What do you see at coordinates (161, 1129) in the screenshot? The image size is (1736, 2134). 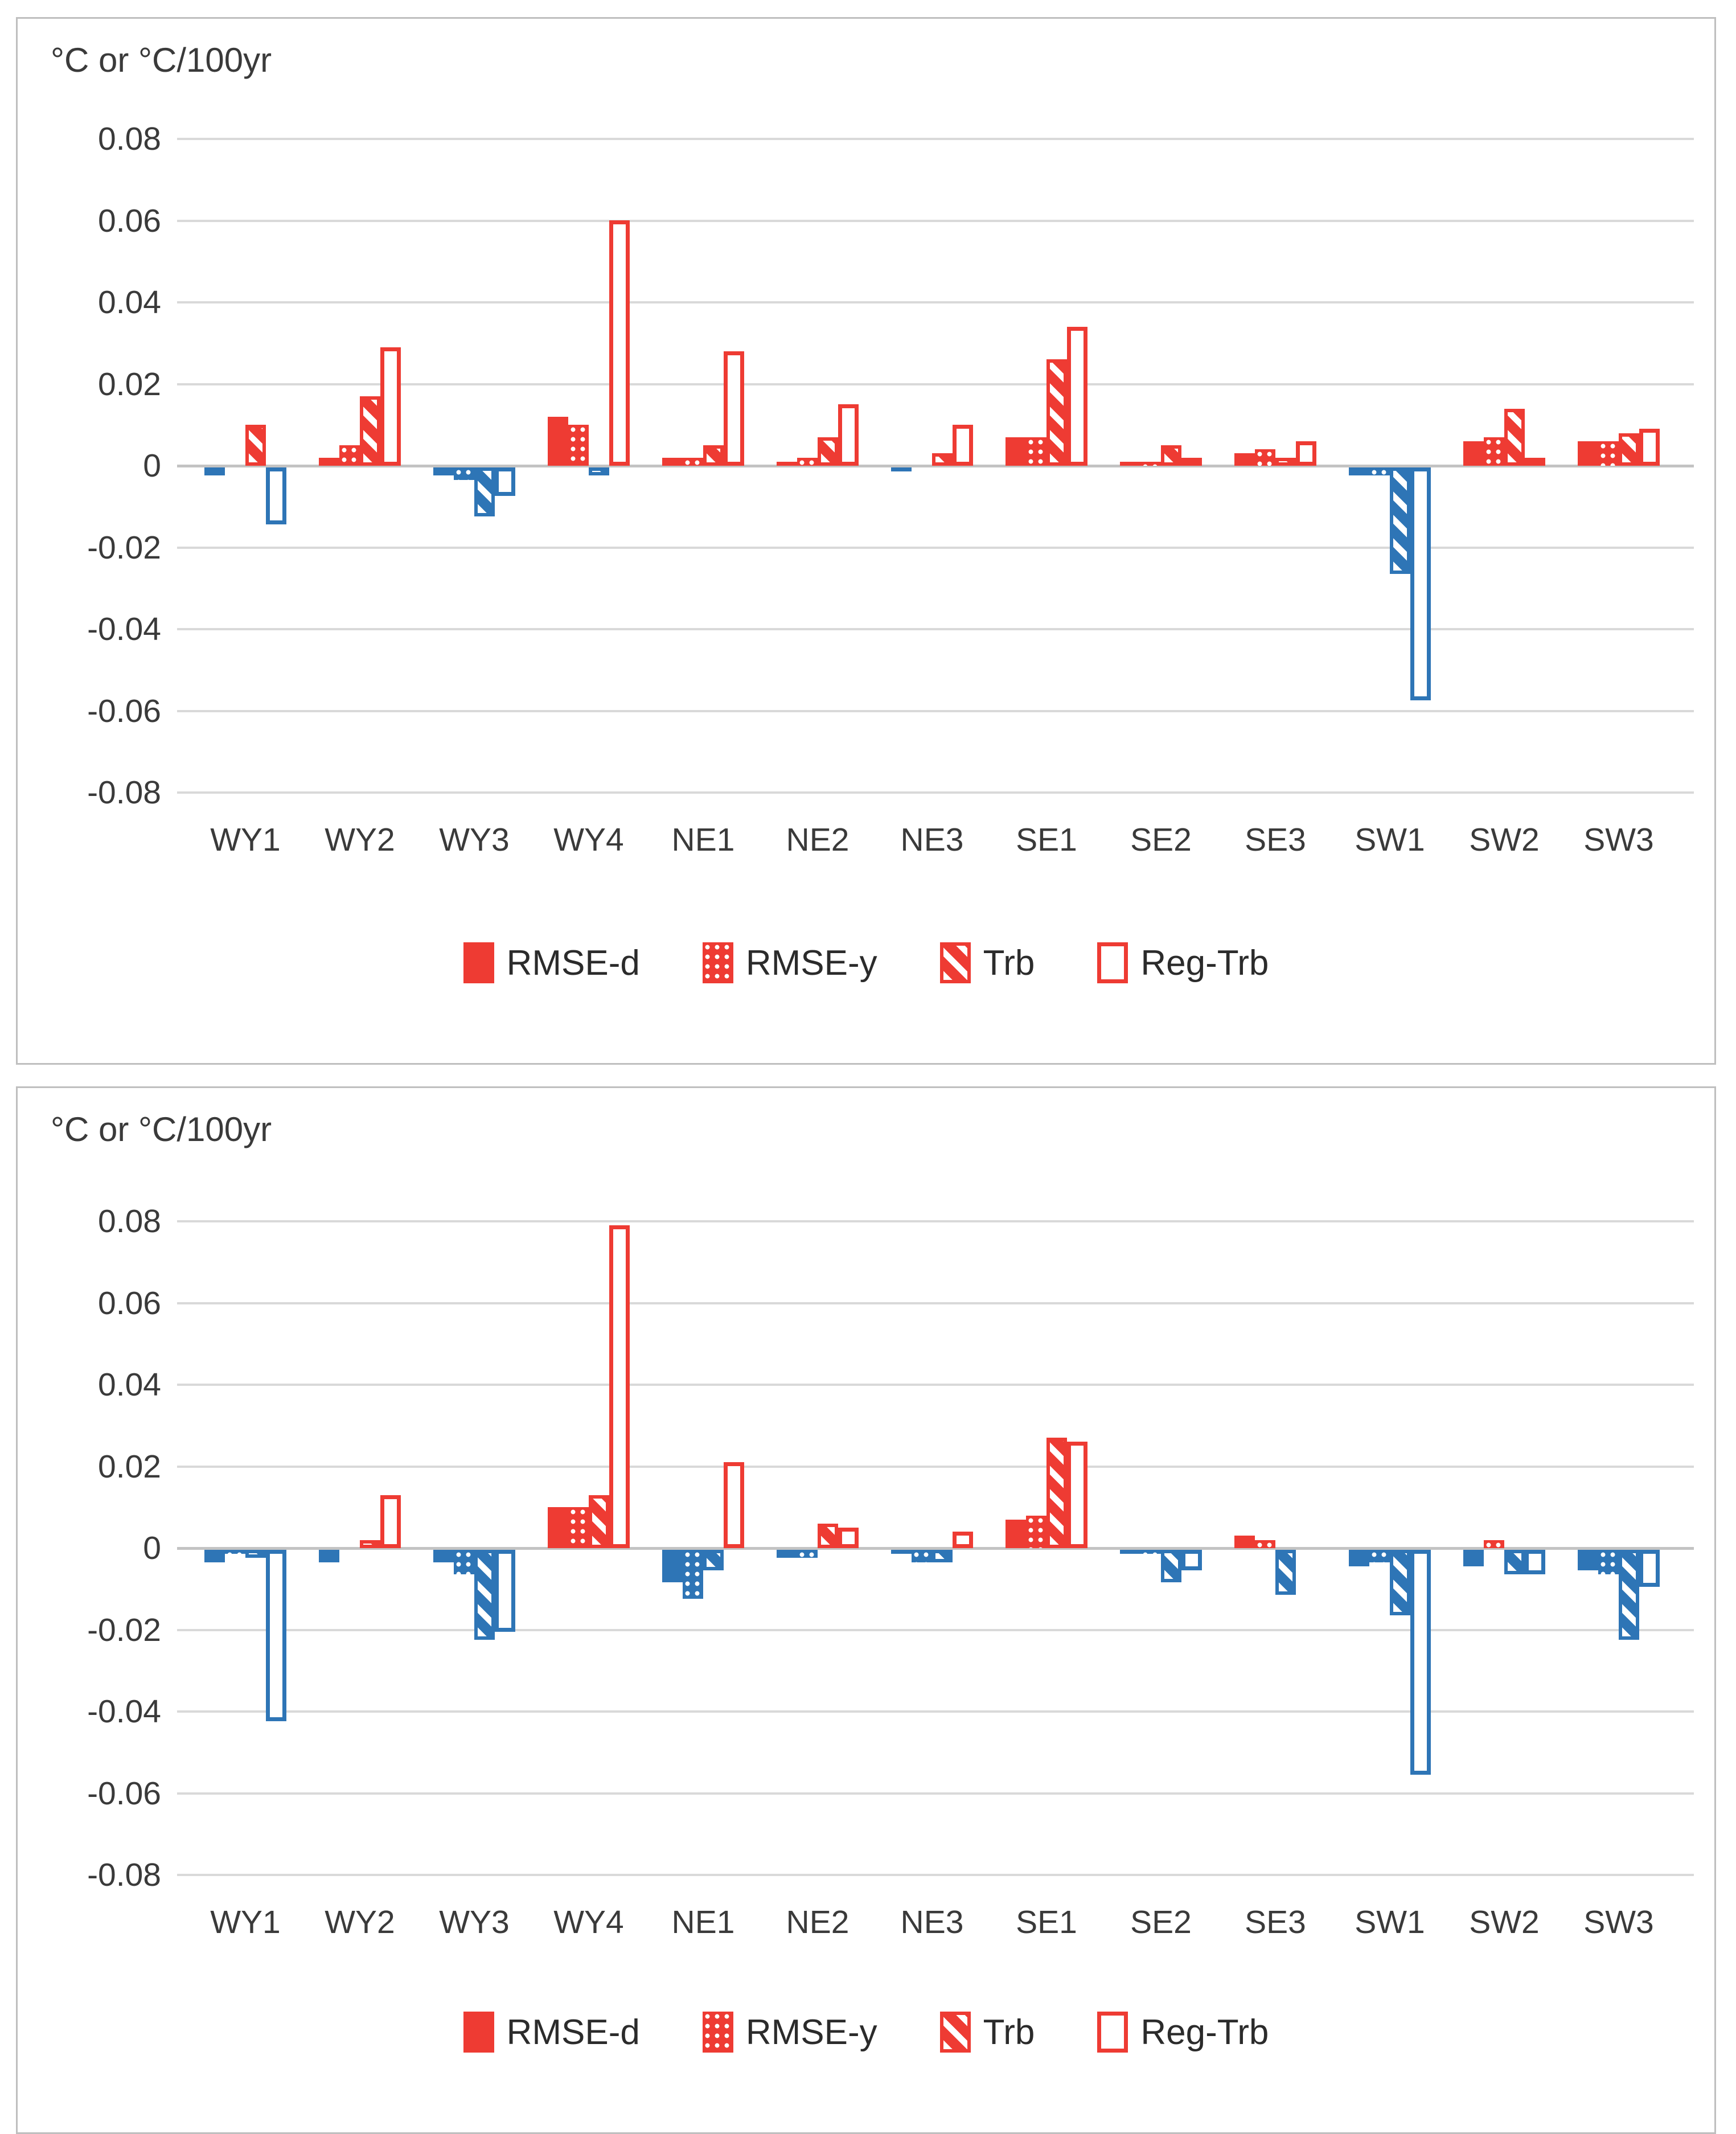 I see `chart-title: °C or °C/100yr` at bounding box center [161, 1129].